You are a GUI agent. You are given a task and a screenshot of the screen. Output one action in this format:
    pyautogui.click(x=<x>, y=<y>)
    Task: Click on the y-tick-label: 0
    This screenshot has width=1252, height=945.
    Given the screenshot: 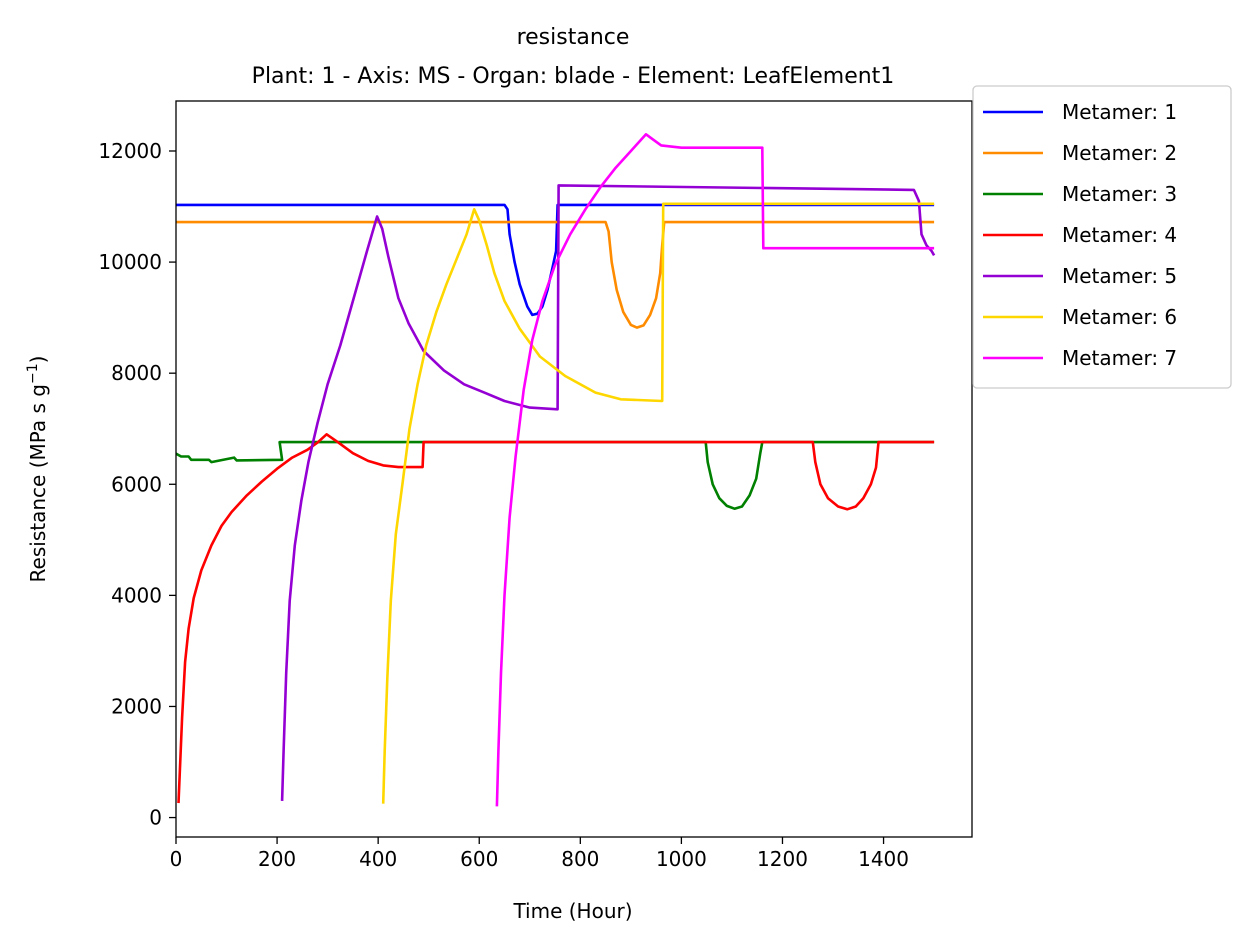 What is the action you would take?
    pyautogui.click(x=155, y=818)
    